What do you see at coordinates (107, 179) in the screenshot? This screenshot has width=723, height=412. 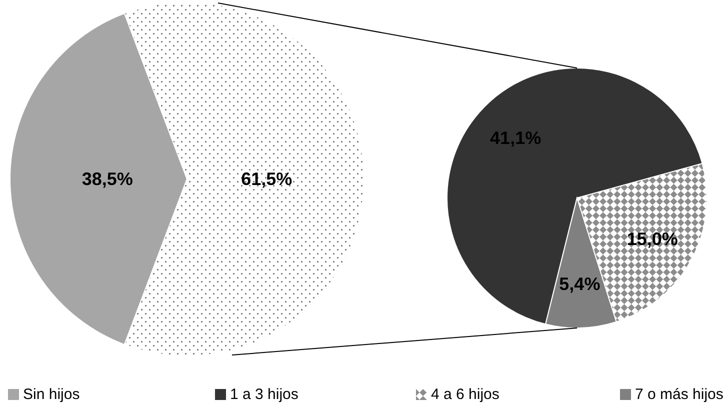 I see `data-label: 38,5%` at bounding box center [107, 179].